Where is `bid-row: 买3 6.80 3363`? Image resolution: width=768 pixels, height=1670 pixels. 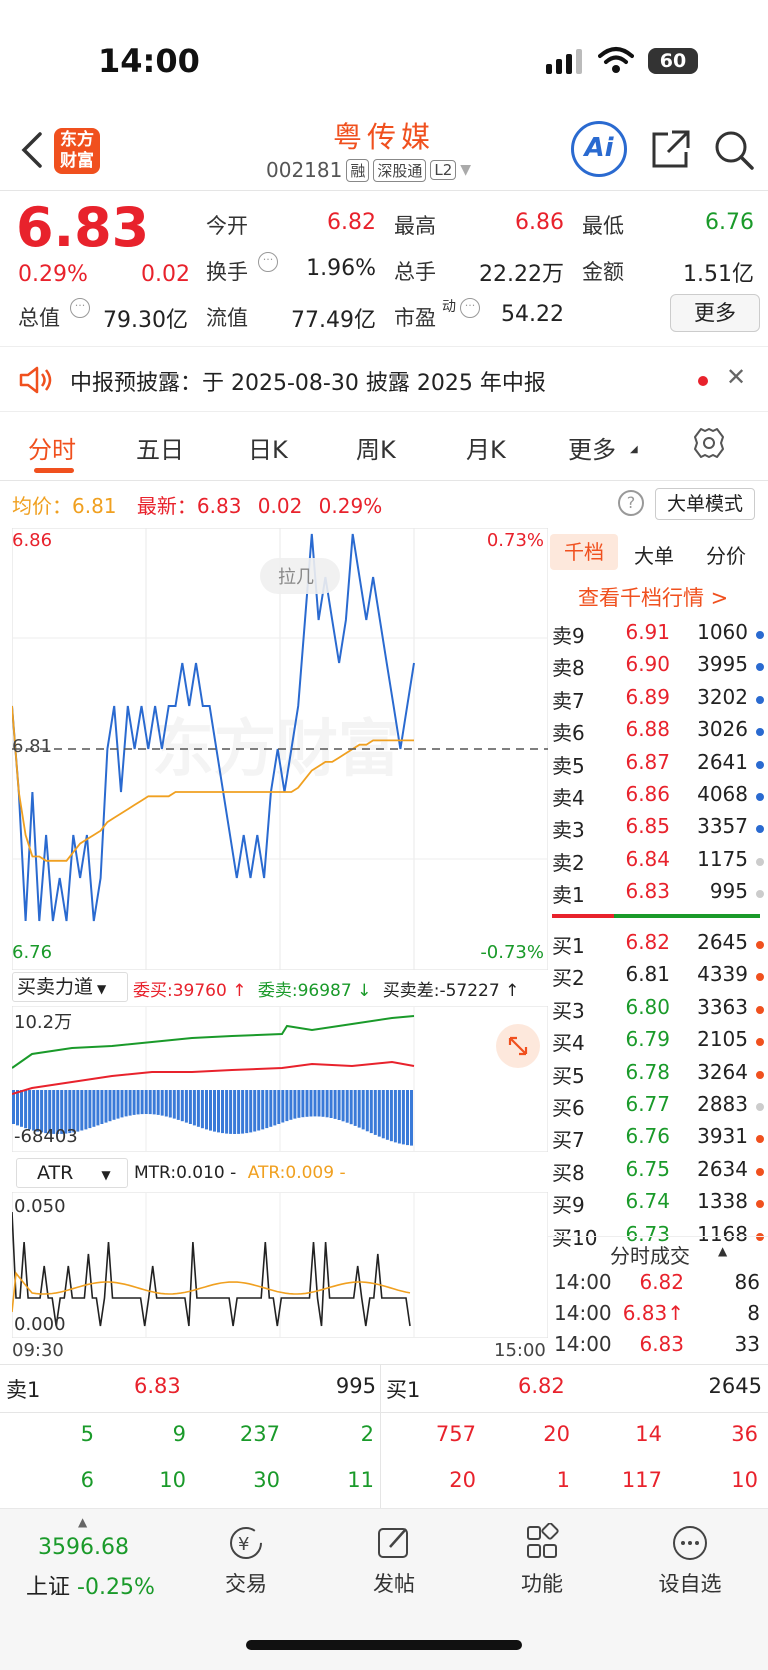
bid-row: 买3 6.80 3363 is located at coordinates (657, 1011).